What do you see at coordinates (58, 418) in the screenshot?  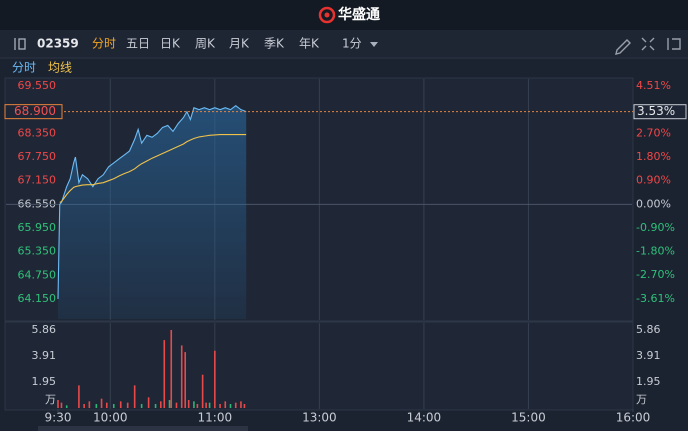 I see `x-tick-label: 9:30` at bounding box center [58, 418].